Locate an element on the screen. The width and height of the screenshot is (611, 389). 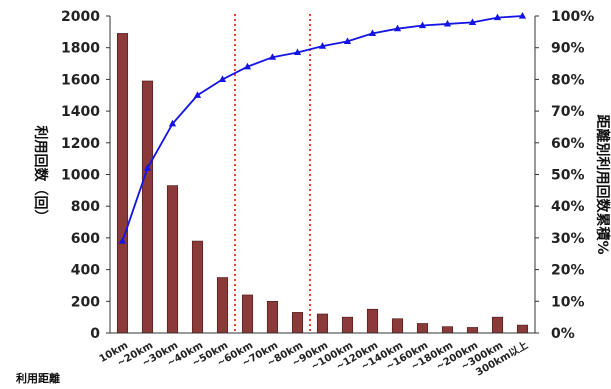
right-tick-label: 0% is located at coordinates (563, 334).